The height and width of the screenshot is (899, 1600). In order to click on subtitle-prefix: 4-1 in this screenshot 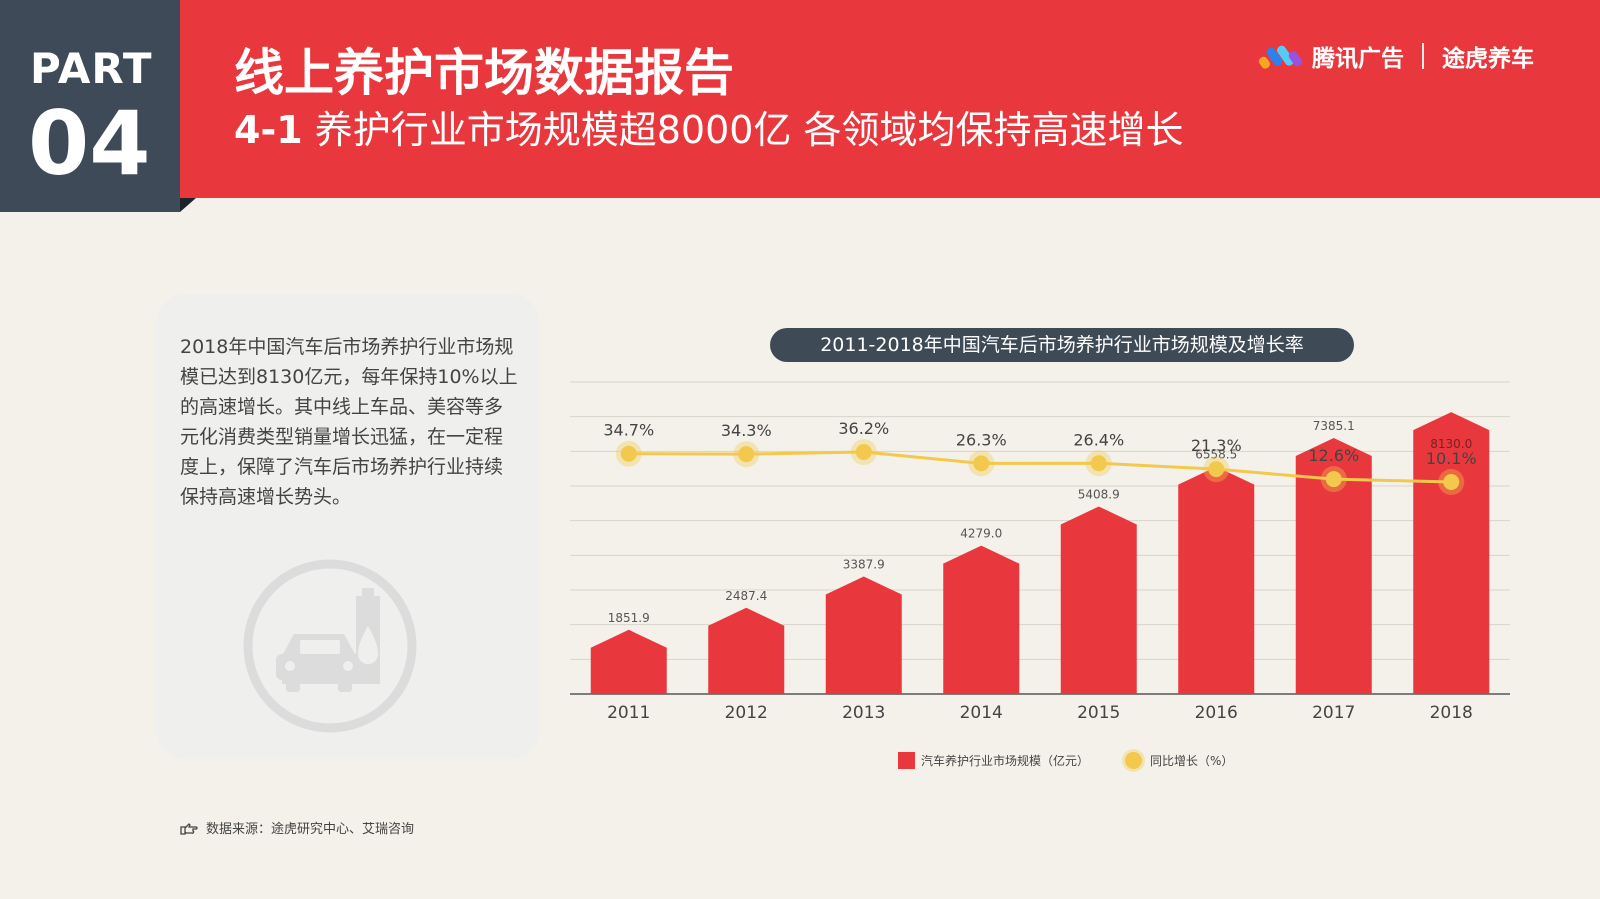, I will do `click(268, 130)`.